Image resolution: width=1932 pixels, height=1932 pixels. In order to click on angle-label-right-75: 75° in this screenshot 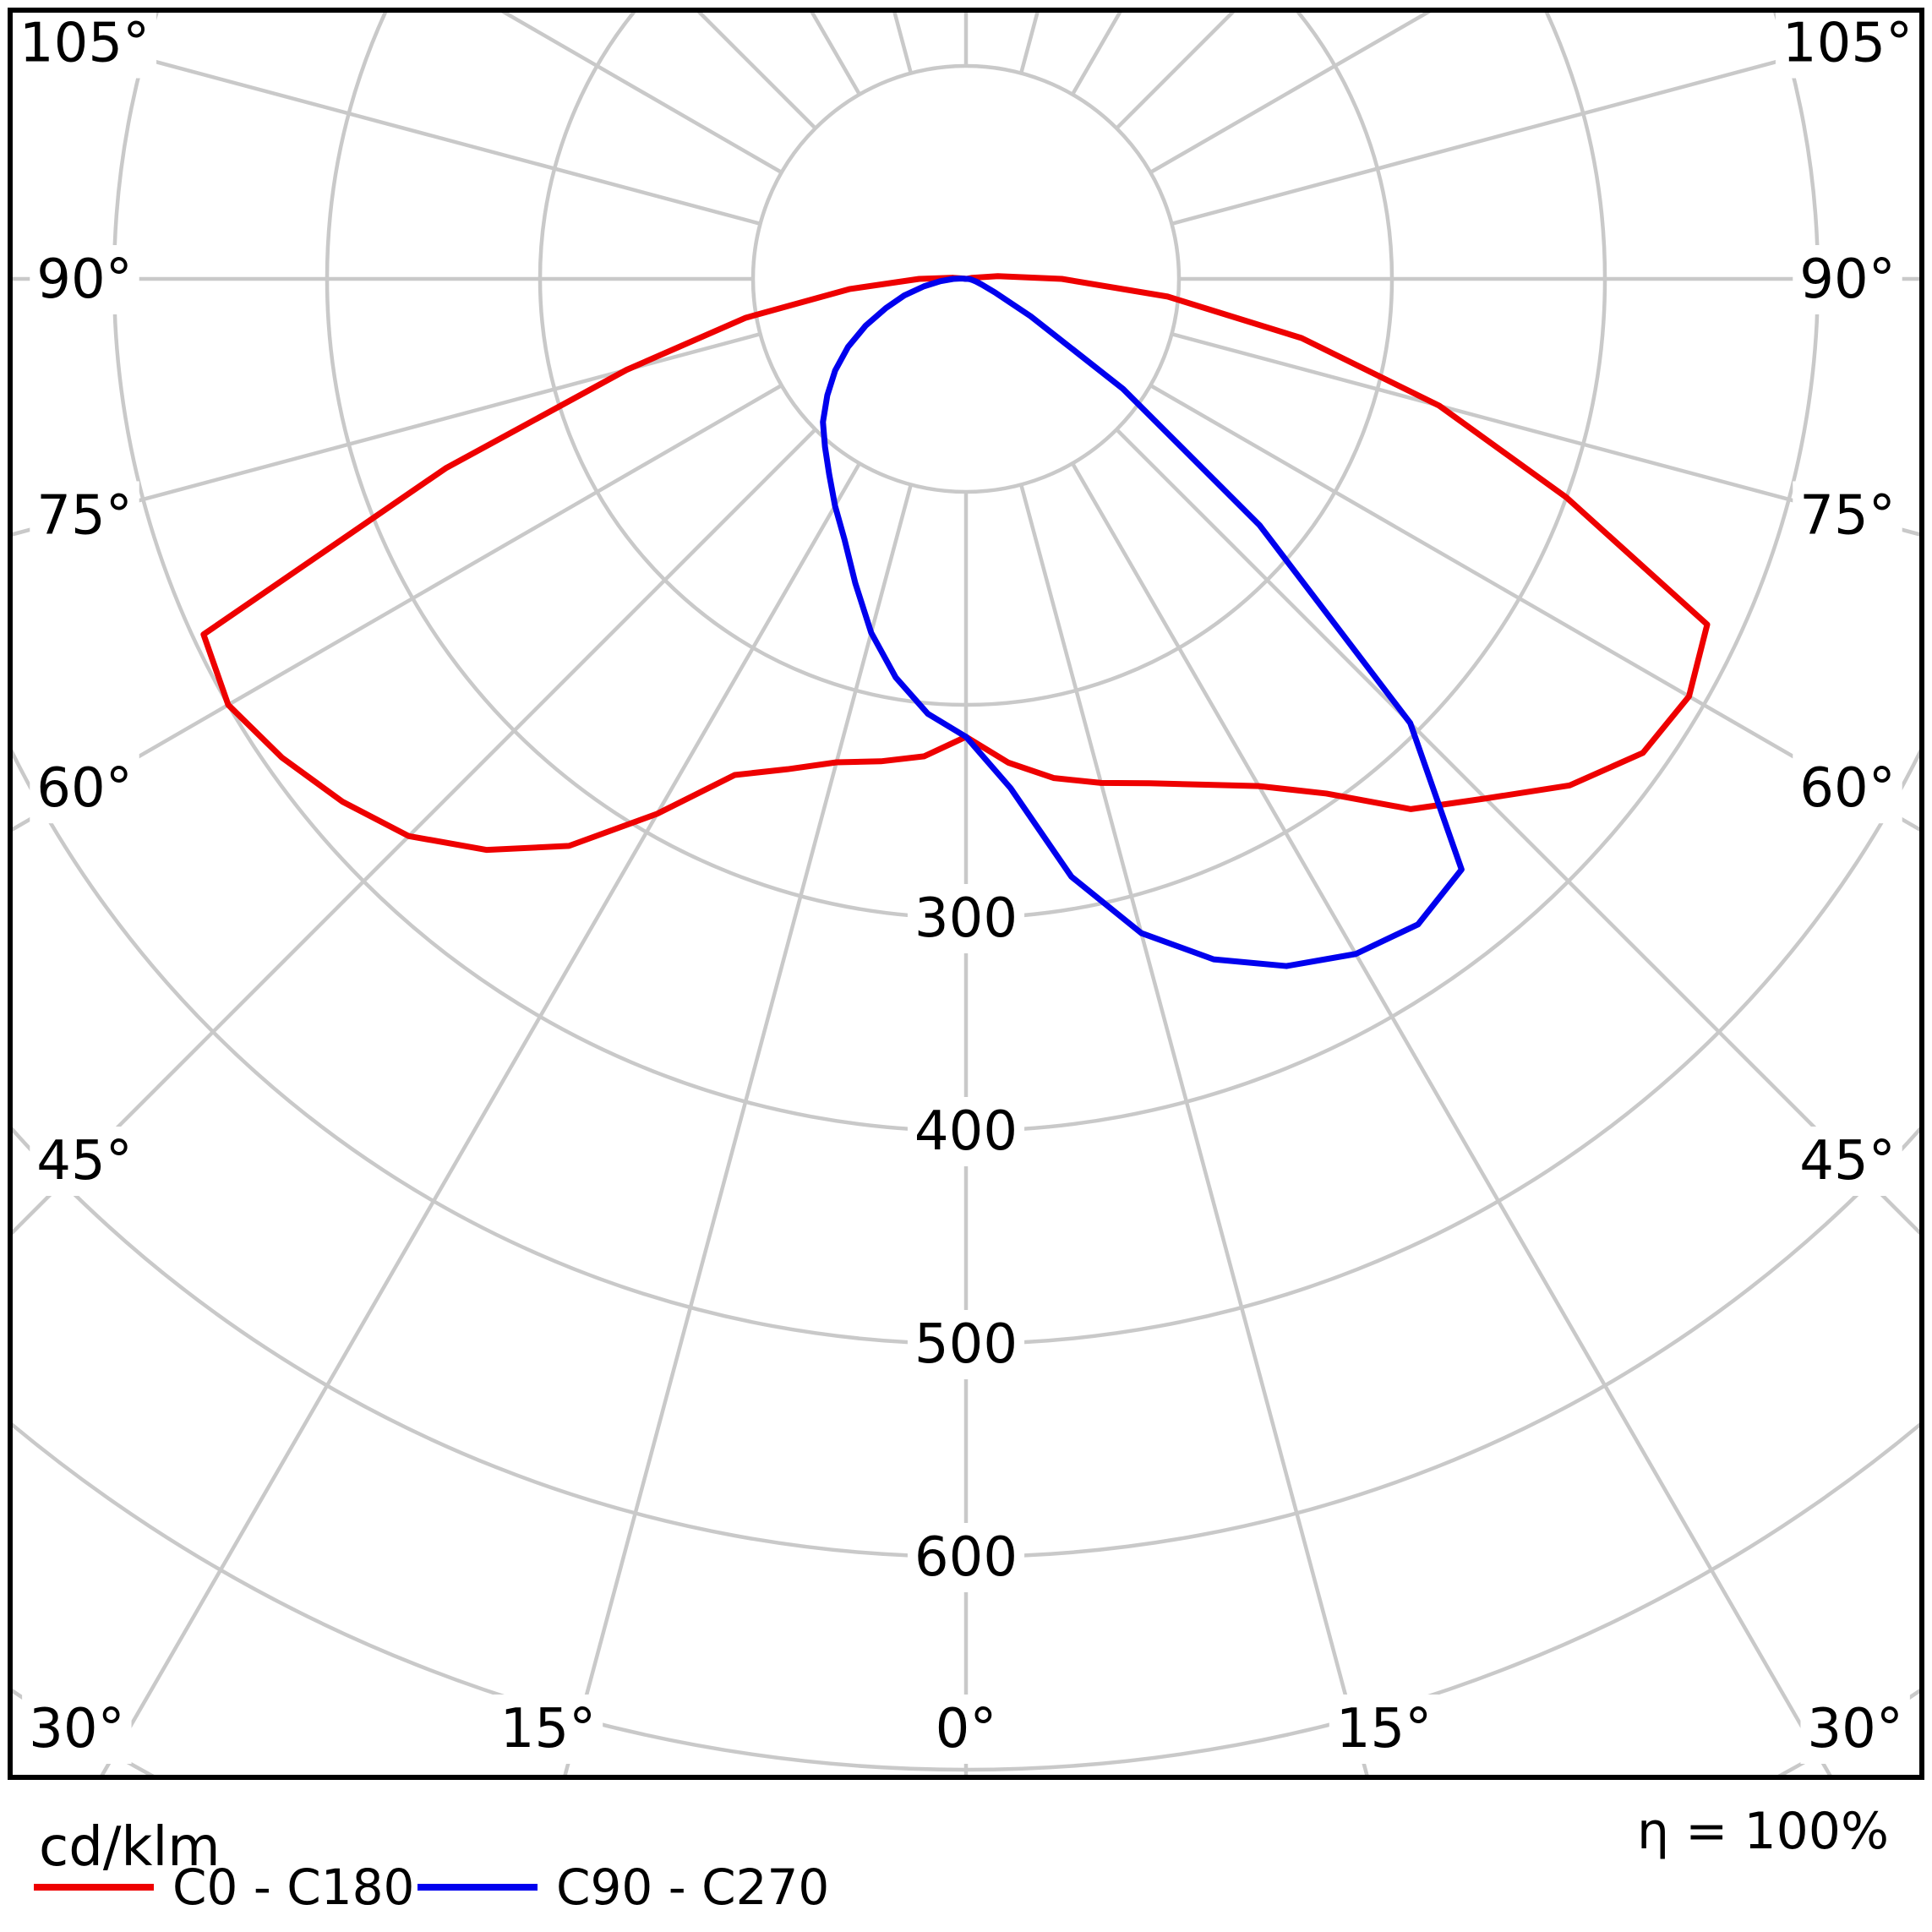, I will do `click(1847, 515)`.